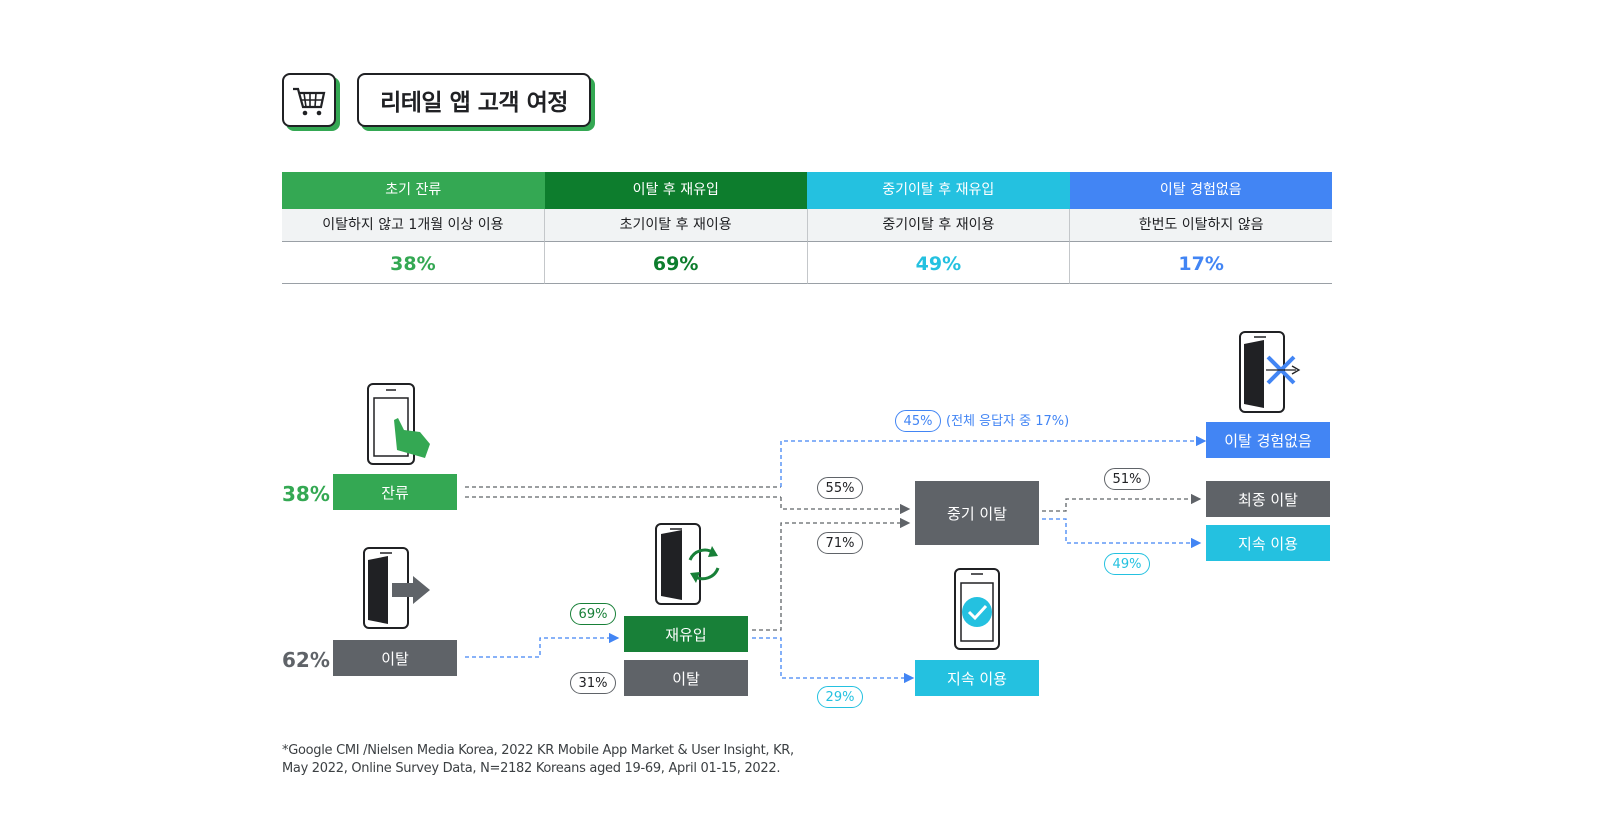 This screenshot has width=1600, height=840. Describe the element at coordinates (840, 543) in the screenshot. I see `pill-71: 71%` at that location.